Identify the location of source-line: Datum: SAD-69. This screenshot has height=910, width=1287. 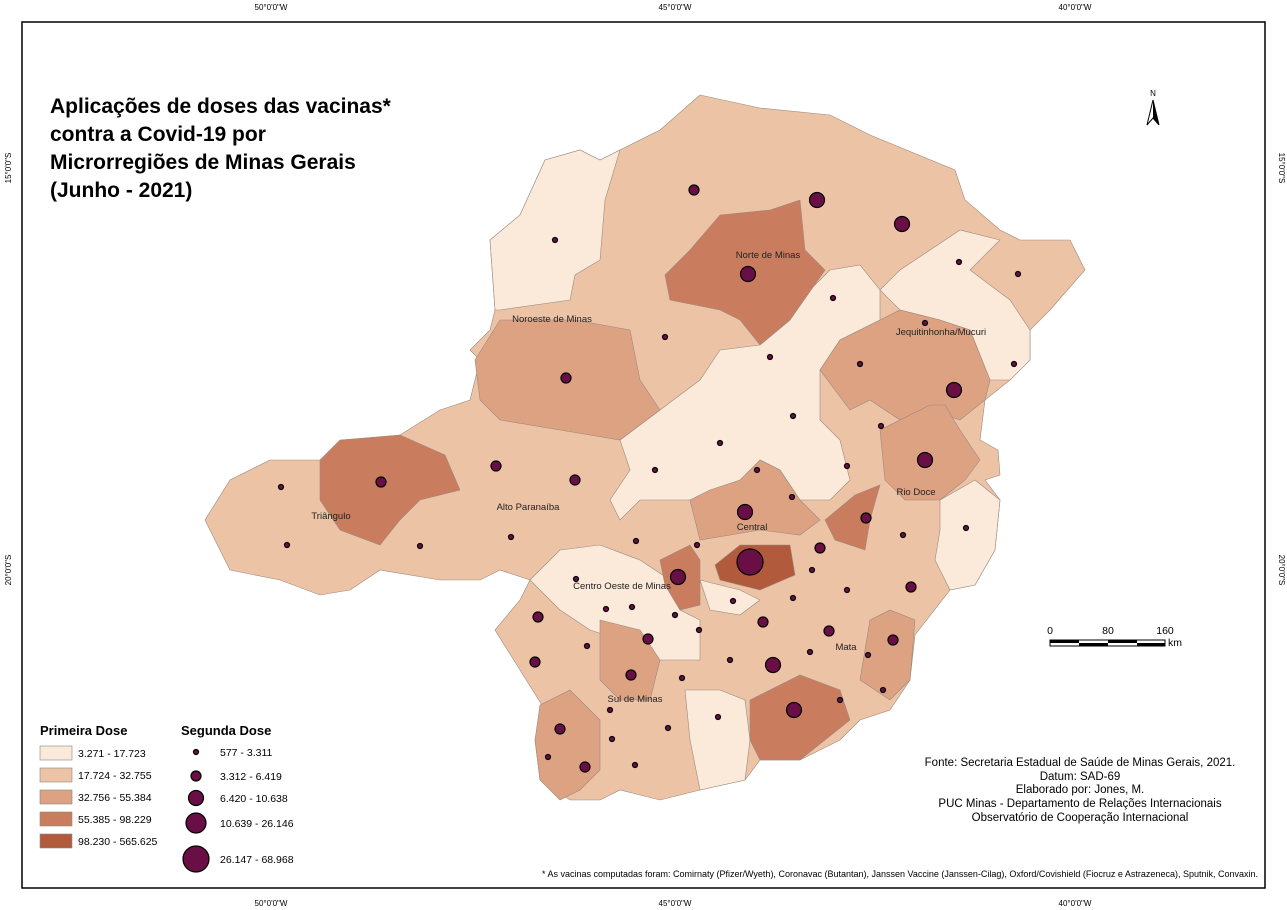
(1080, 777).